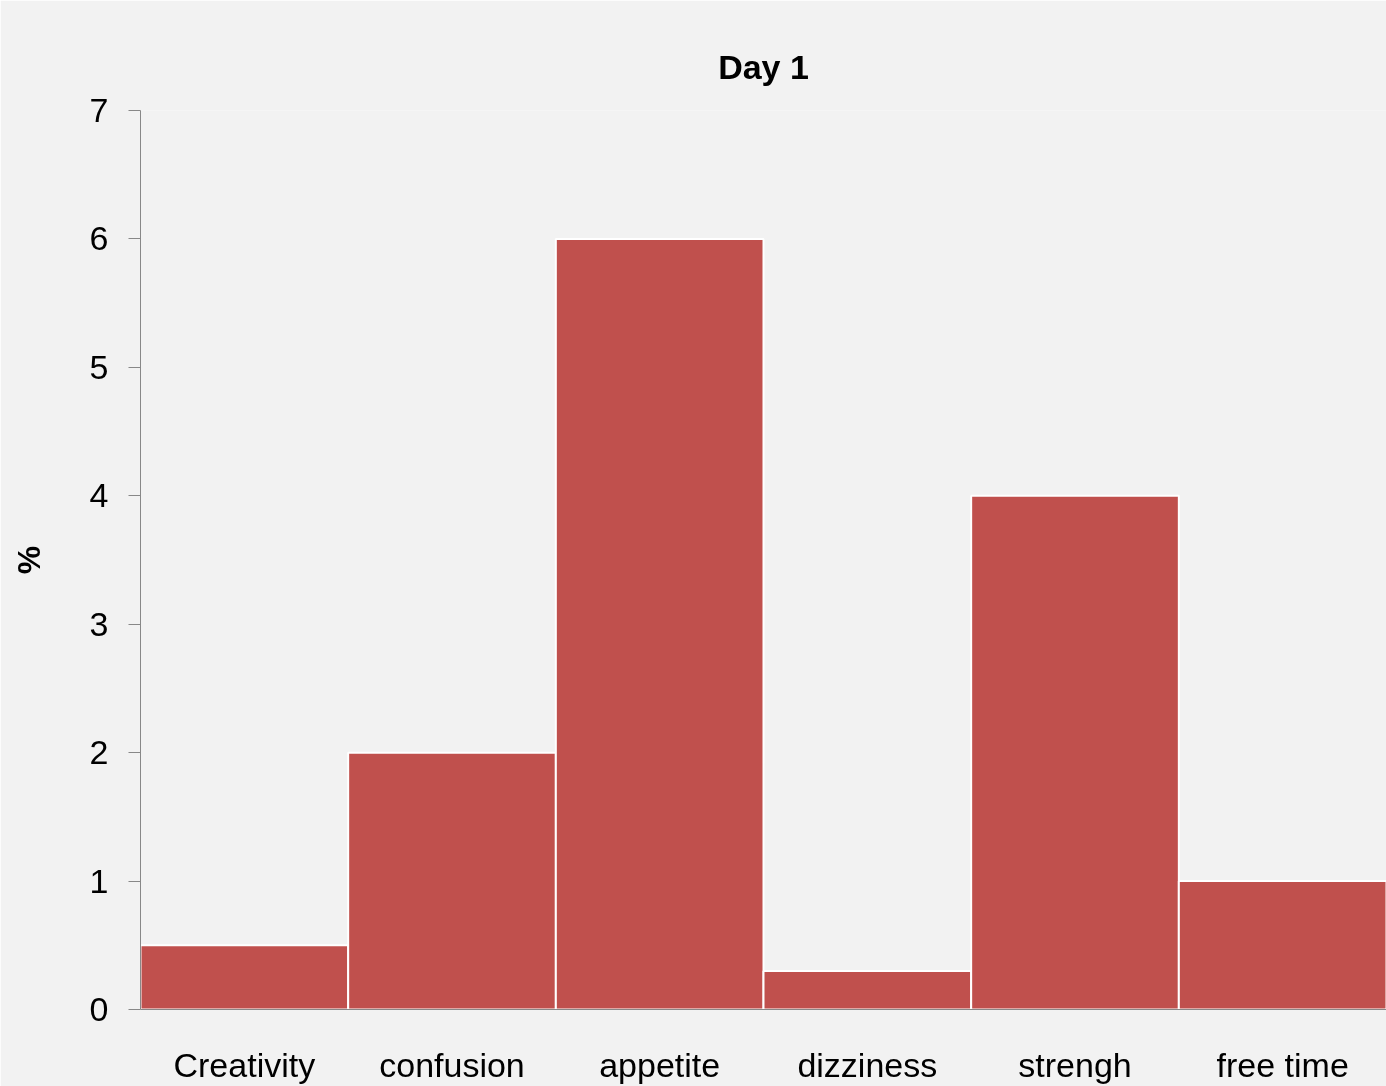 Image resolution: width=1386 pixels, height=1086 pixels. I want to click on x-tick-label: dizziness, so click(867, 1064).